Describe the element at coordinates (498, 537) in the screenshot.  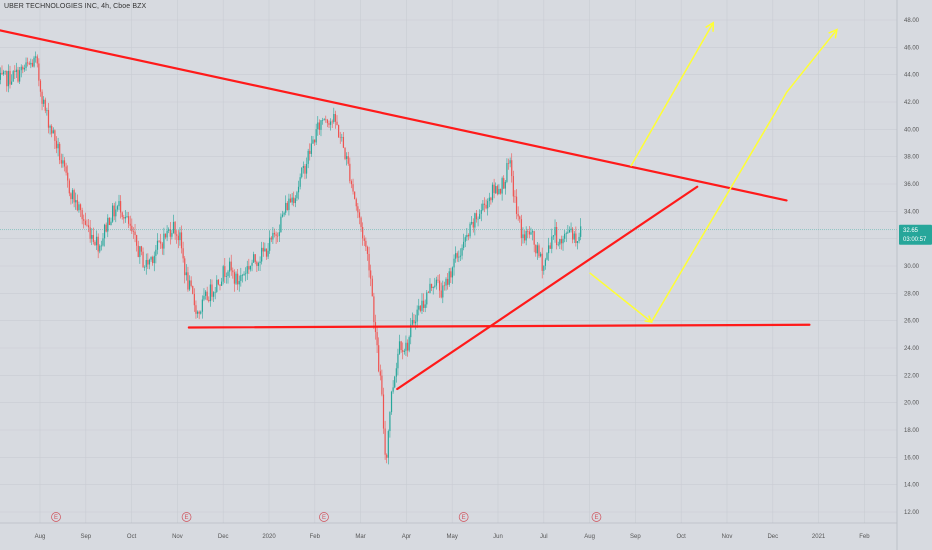
I see `x-tick-label: Jun` at that location.